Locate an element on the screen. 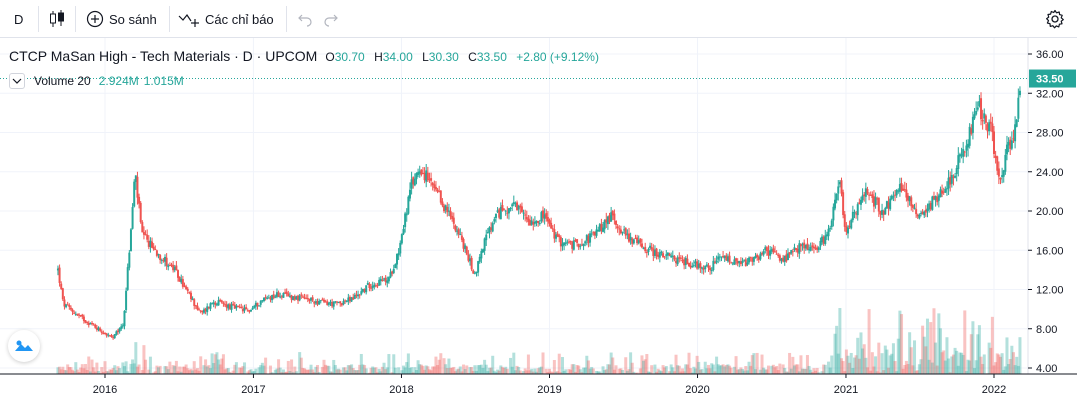  collapse-button is located at coordinates (17, 81).